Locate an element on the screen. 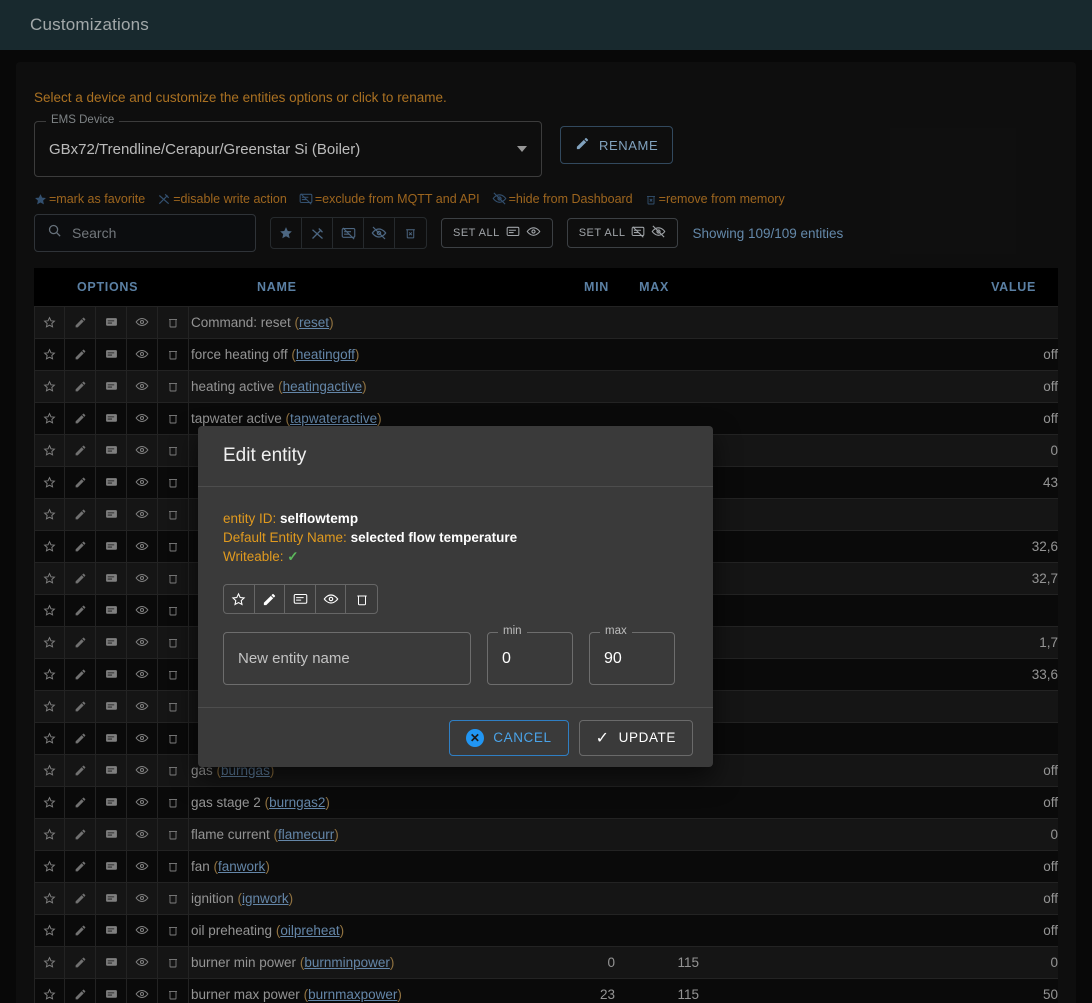 This screenshot has width=1092, height=1003. rename-button: RENAME is located at coordinates (617, 145).